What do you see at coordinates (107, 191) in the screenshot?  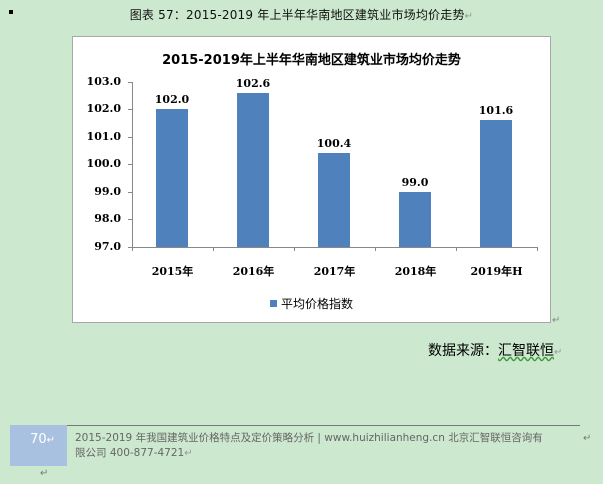 I see `y-tick-label: 99.0` at bounding box center [107, 191].